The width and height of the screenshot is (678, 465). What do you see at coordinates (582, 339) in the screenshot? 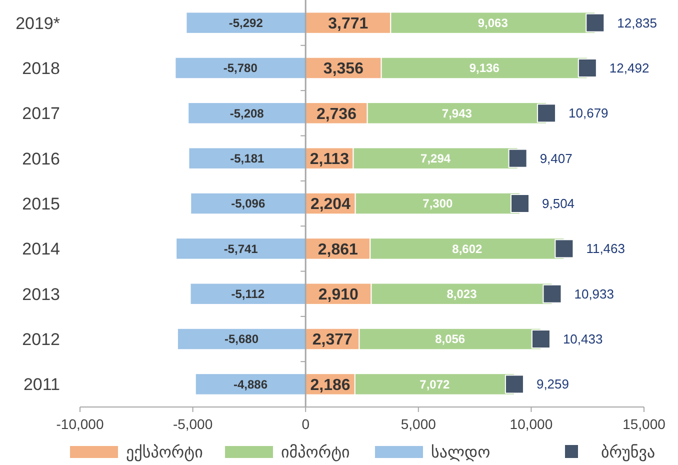
I see `data-label: 10,433` at bounding box center [582, 339].